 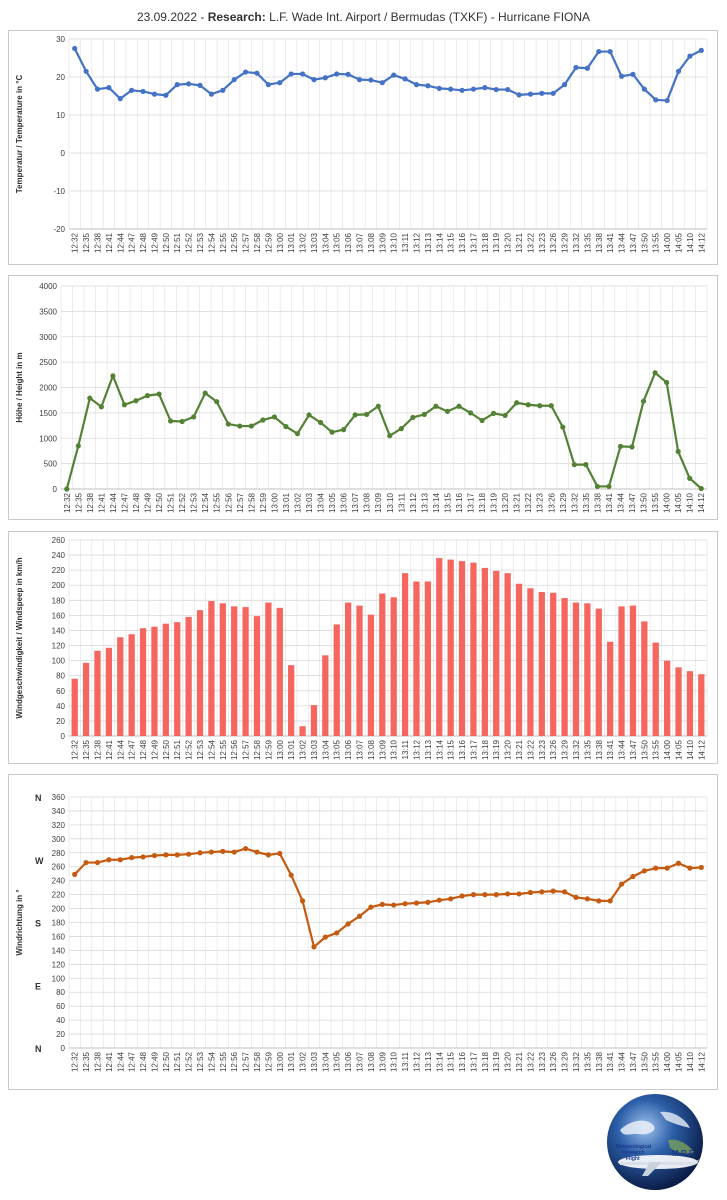 I want to click on winddirection-ytick-label: 220, so click(x=59, y=895).